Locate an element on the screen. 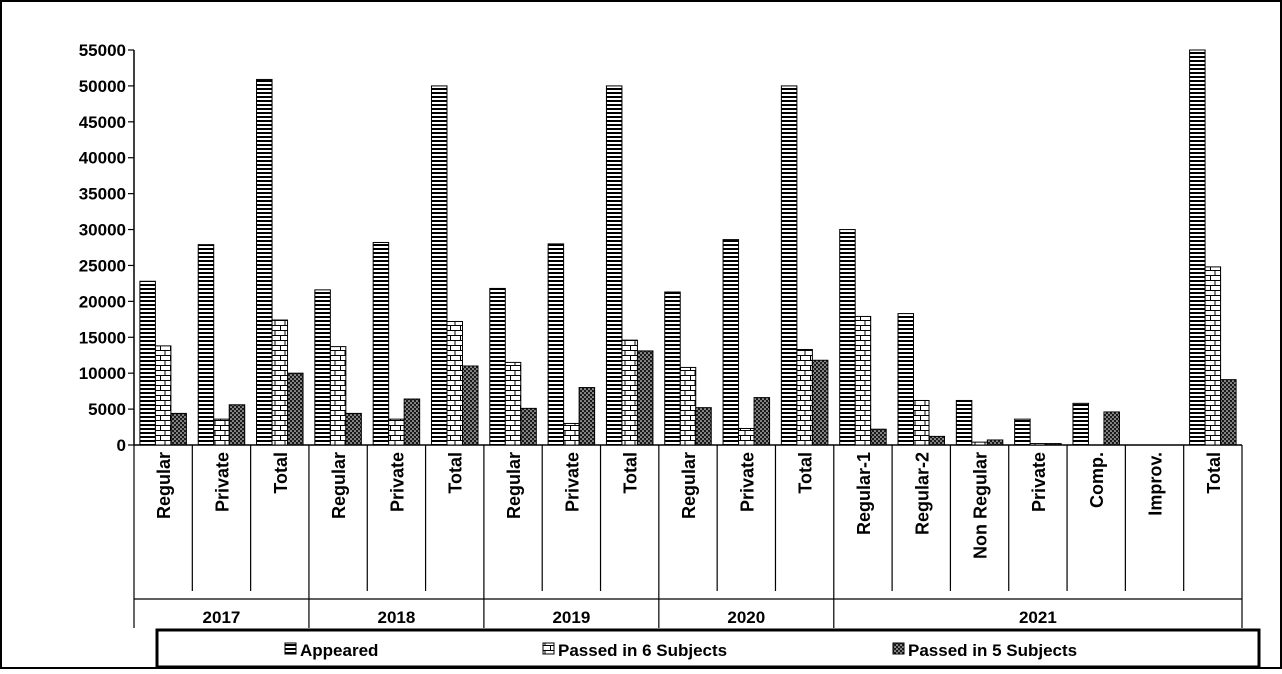  y-tick-label: 45000 is located at coordinates (102, 122).